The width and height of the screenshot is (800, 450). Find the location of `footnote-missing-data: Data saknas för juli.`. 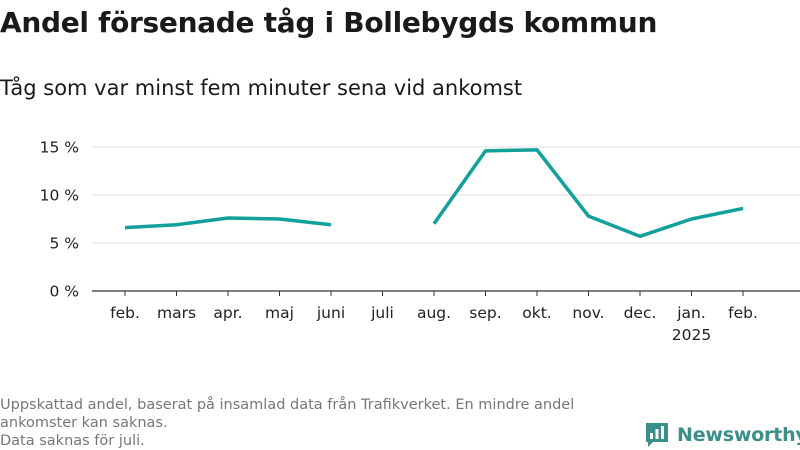

footnote-missing-data: Data saknas för juli. is located at coordinates (72, 441).